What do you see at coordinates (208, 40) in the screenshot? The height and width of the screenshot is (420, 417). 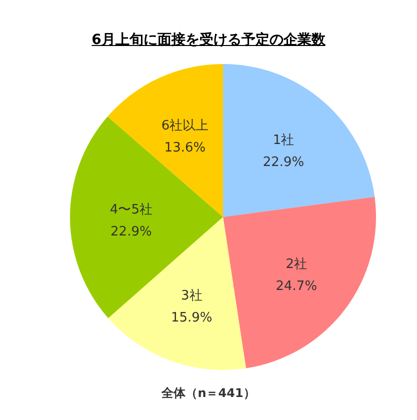 I see `chart-title: 6月上旬に面接を受ける予定の企業数` at bounding box center [208, 40].